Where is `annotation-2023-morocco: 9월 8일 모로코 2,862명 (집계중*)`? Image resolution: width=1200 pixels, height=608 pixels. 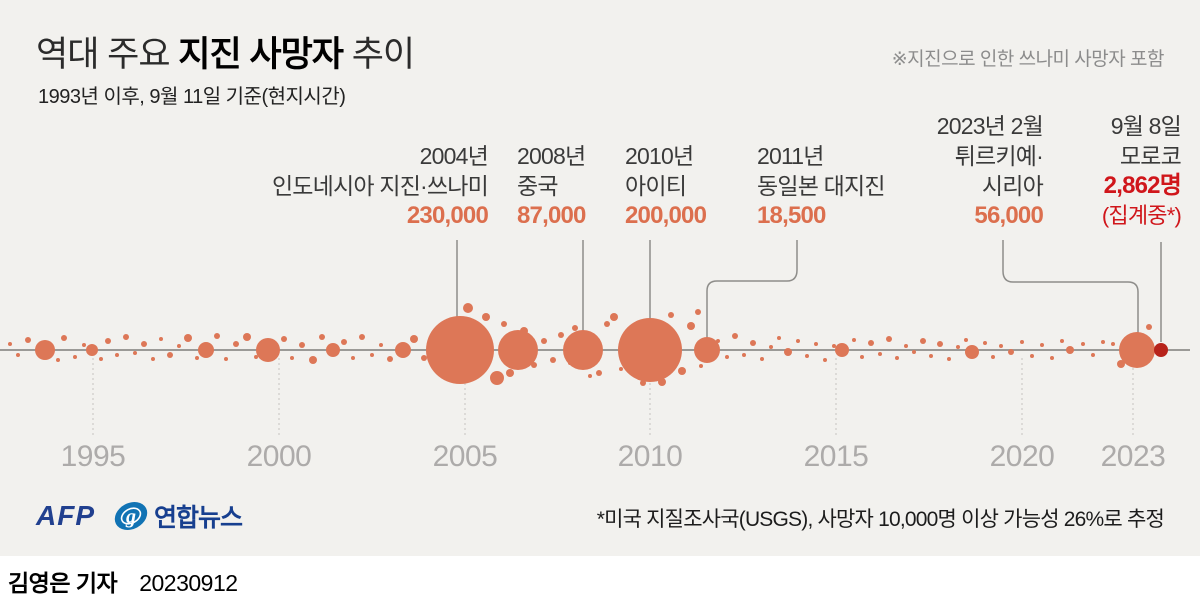 annotation-2023-morocco: 9월 8일 모로코 2,862명 (집계중*) is located at coordinates (1141, 171).